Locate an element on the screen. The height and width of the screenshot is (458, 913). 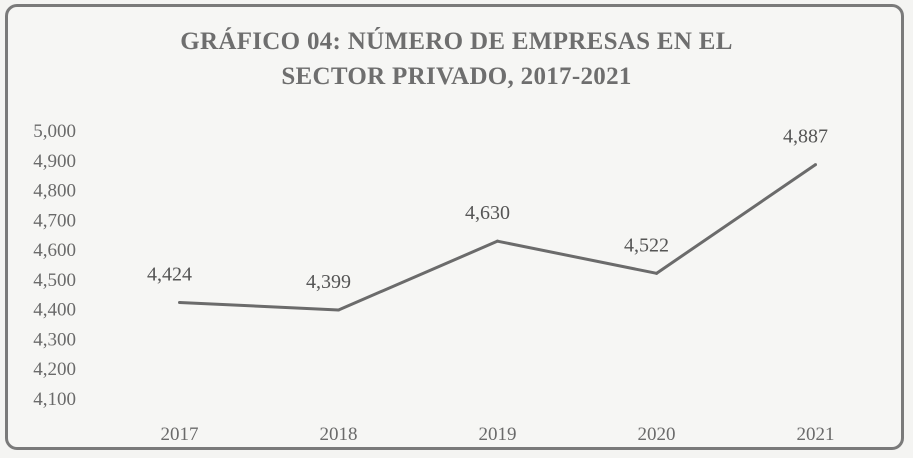
data-label: 4,522 is located at coordinates (646, 245).